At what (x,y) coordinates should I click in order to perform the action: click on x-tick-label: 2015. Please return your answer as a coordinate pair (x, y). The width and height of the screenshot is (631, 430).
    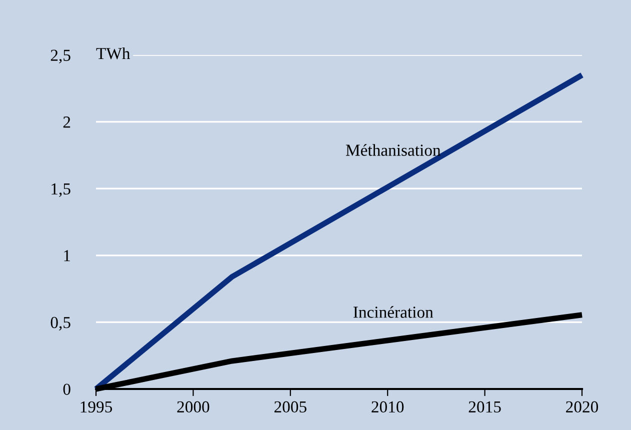
    Looking at the image, I should click on (484, 407).